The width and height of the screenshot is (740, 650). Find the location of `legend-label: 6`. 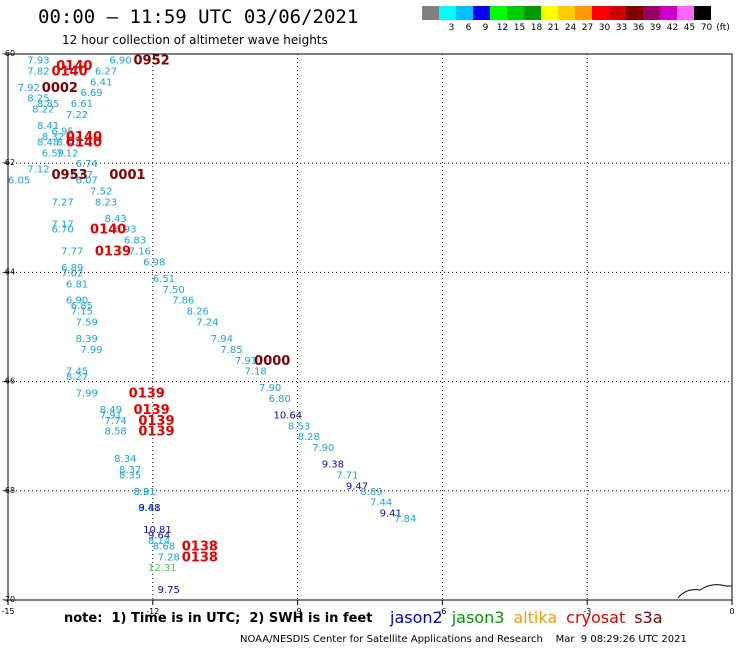

legend-label: 6 is located at coordinates (468, 28).